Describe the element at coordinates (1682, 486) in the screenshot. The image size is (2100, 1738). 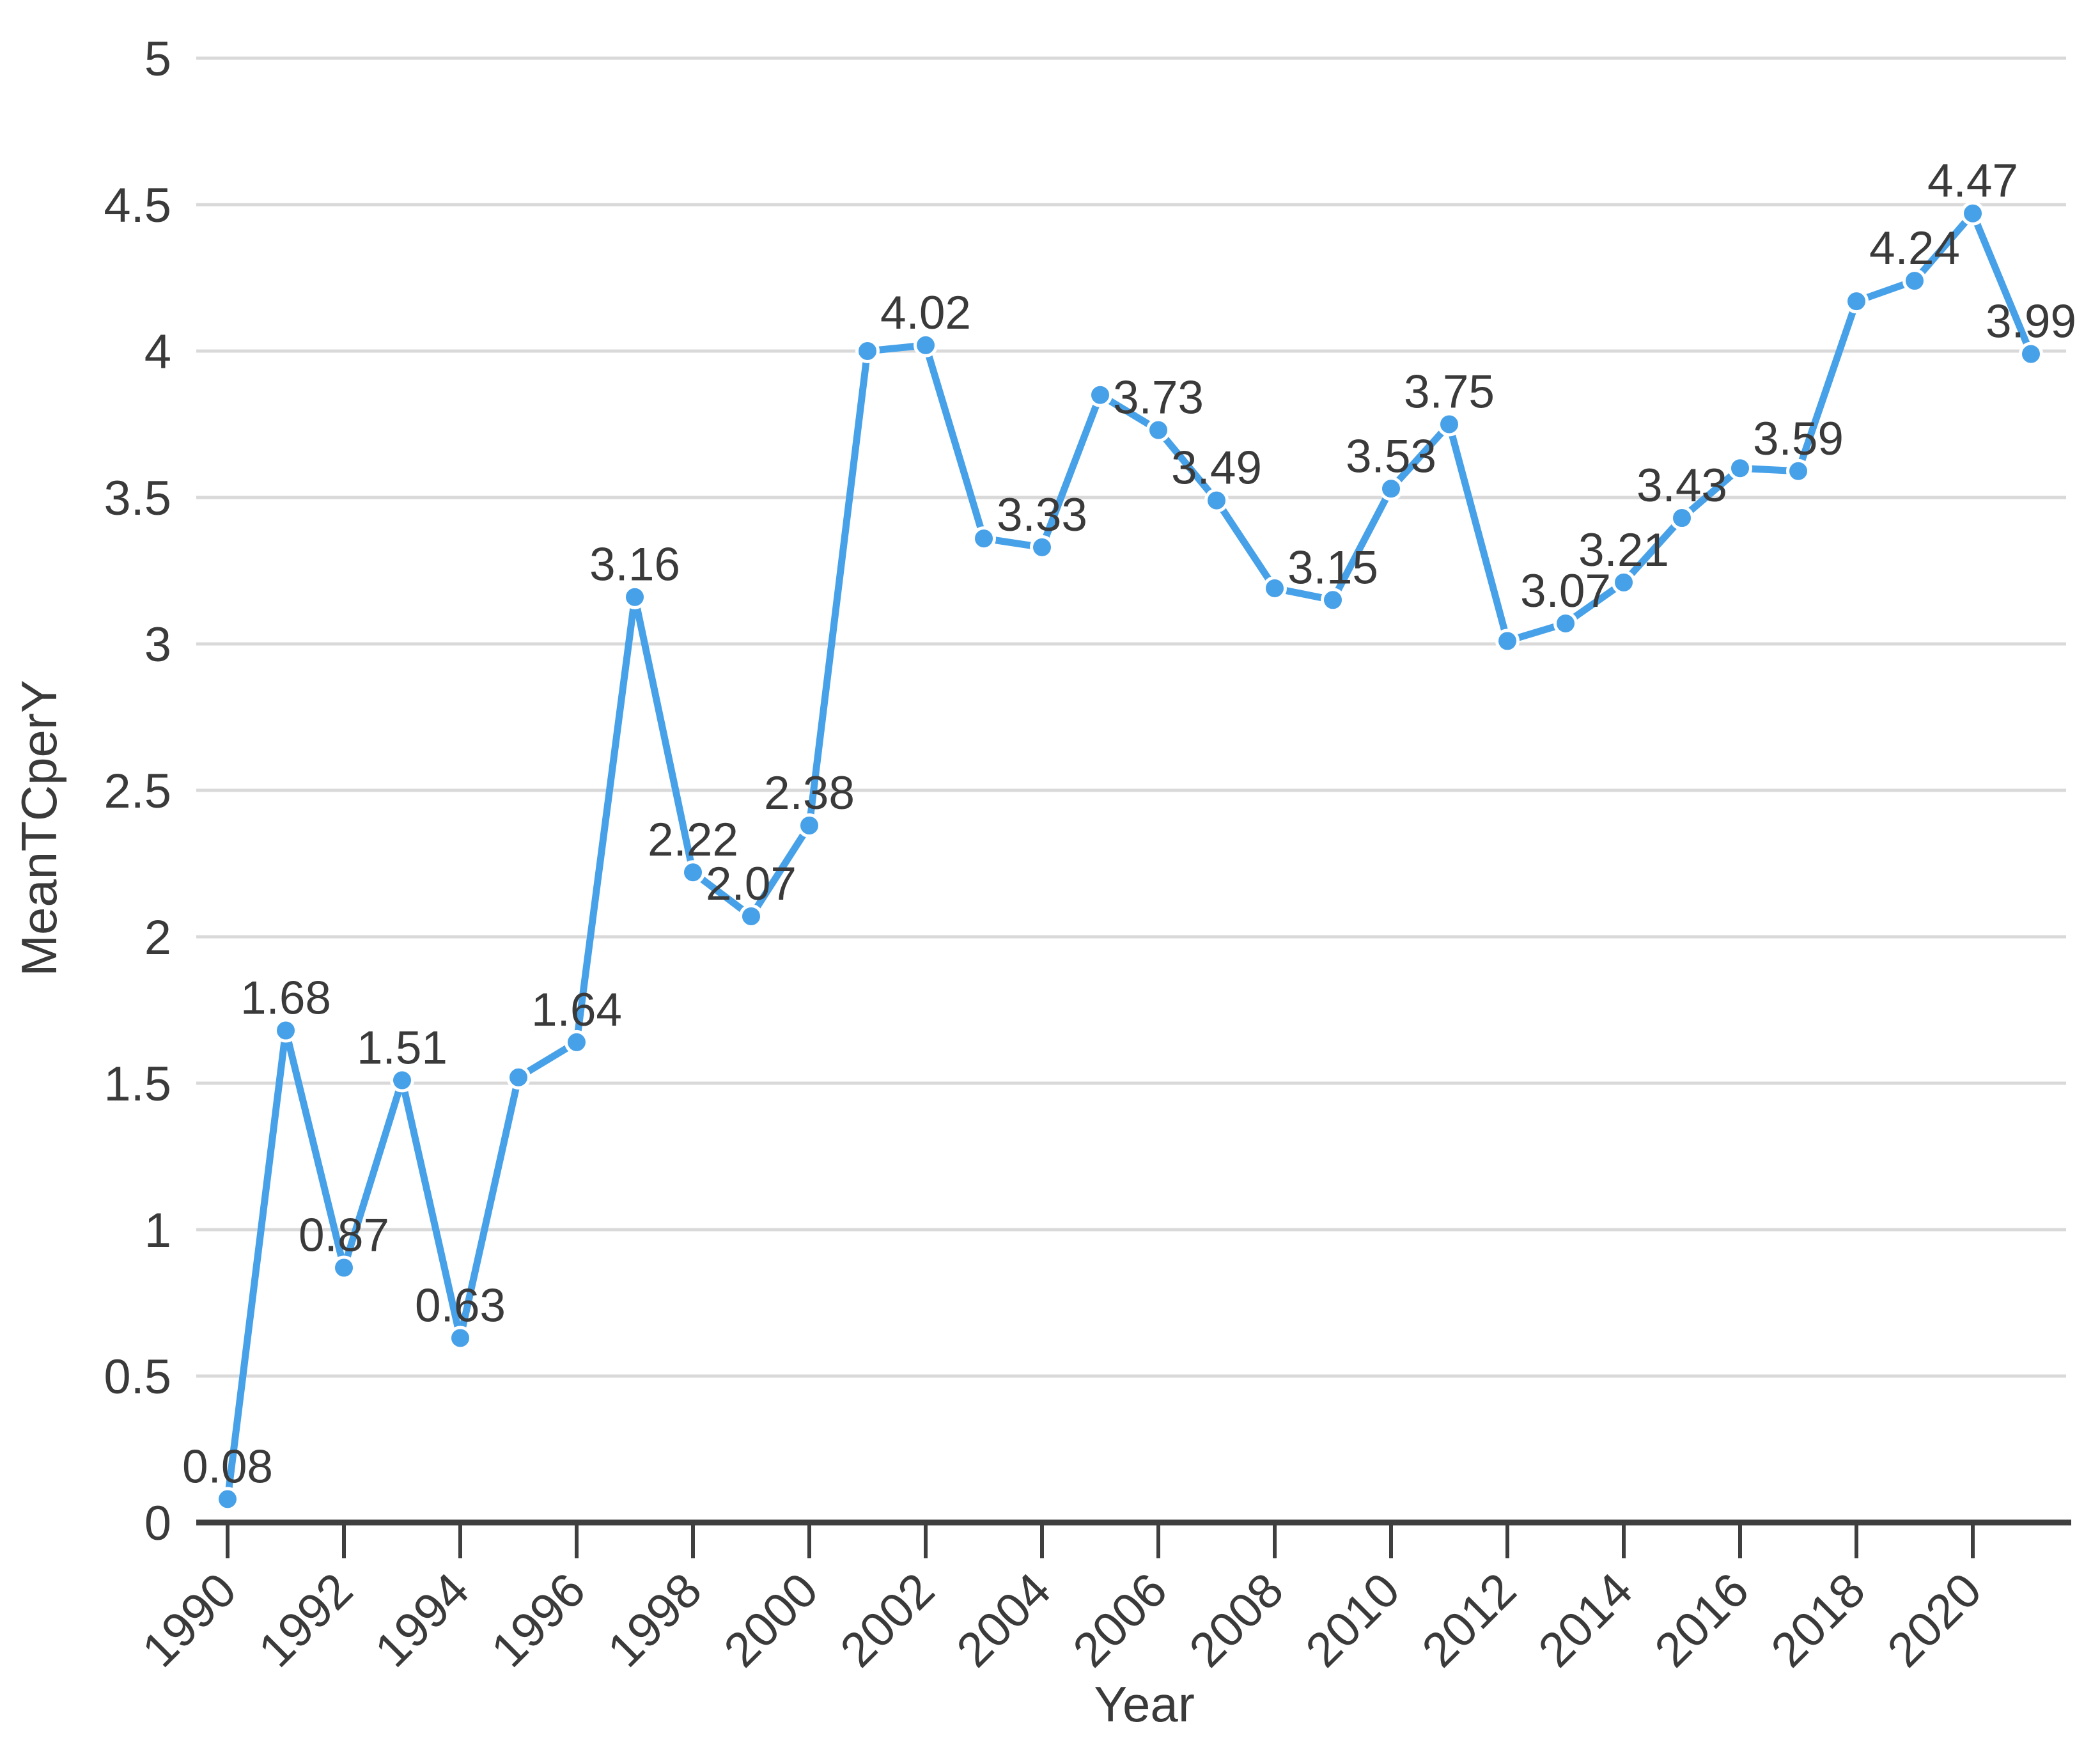
I see `data-point-label: 3.43` at that location.